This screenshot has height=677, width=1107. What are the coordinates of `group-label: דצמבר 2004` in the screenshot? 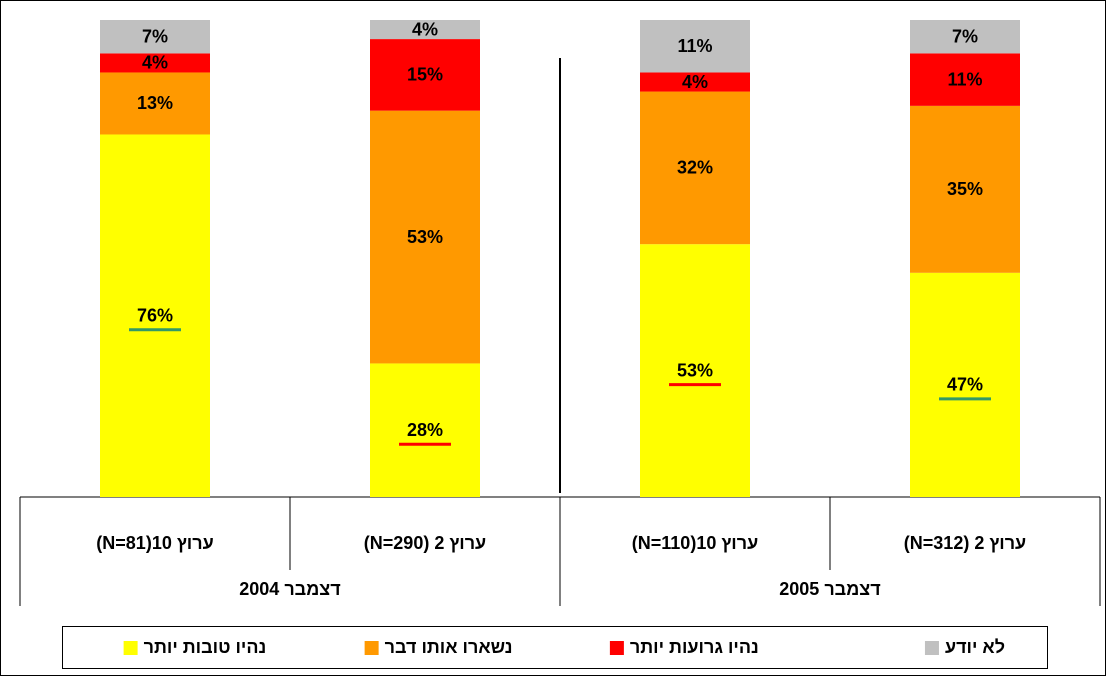 It's located at (289, 589).